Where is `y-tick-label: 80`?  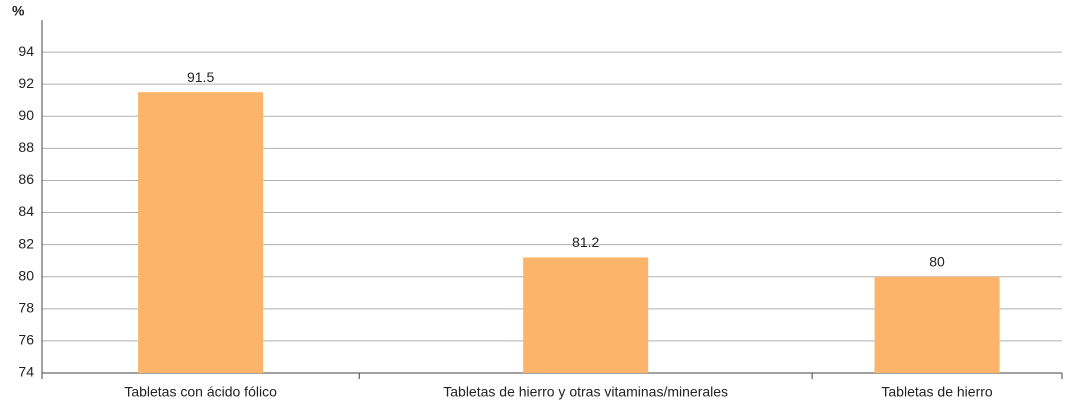 y-tick-label: 80 is located at coordinates (26, 275).